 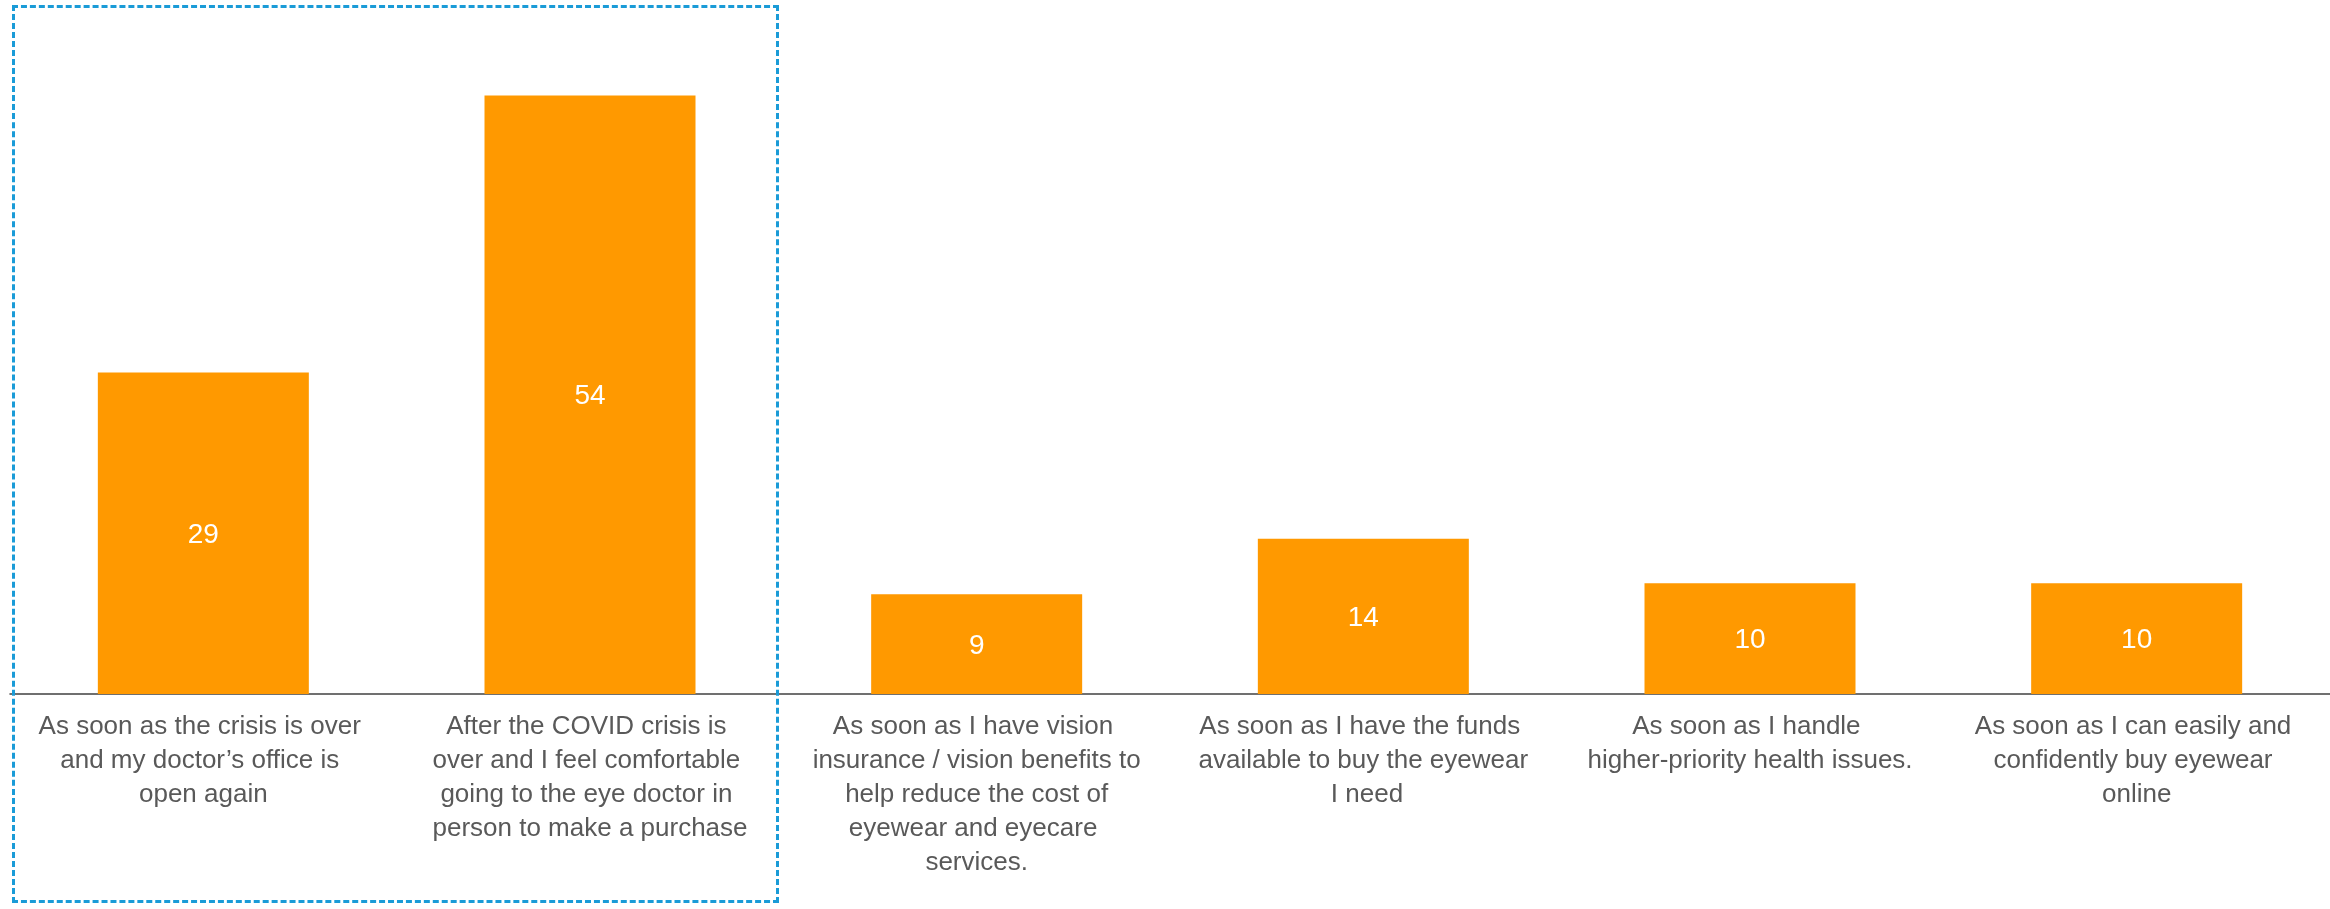 I want to click on x-tick-label: After the COVID crisis is over and I feel comfortable going to the eye doctor in person to make a purchase, so click(x=590, y=776).